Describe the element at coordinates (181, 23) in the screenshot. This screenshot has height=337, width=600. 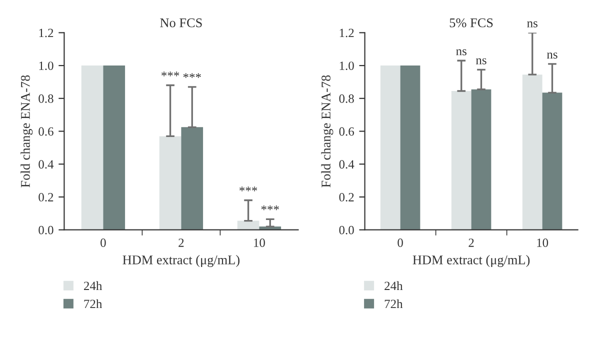
I see `chart-title: No FCS` at that location.